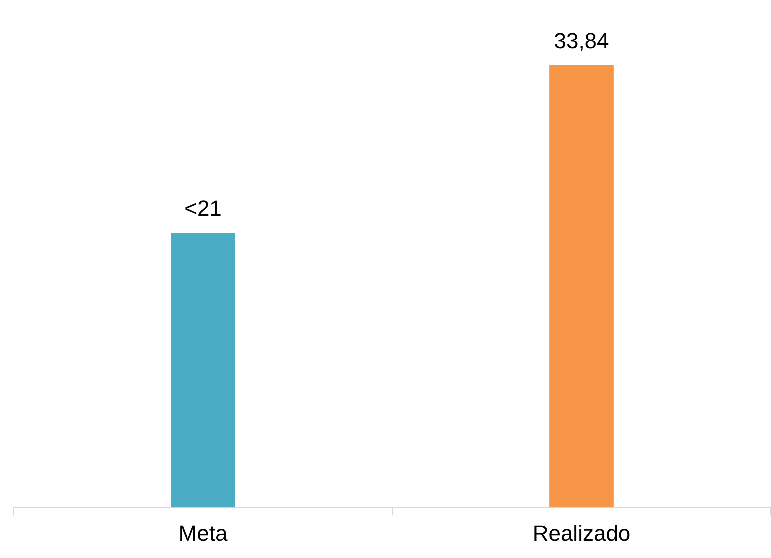  Describe the element at coordinates (581, 533) in the screenshot. I see `x-tick-label: Realizado` at that location.